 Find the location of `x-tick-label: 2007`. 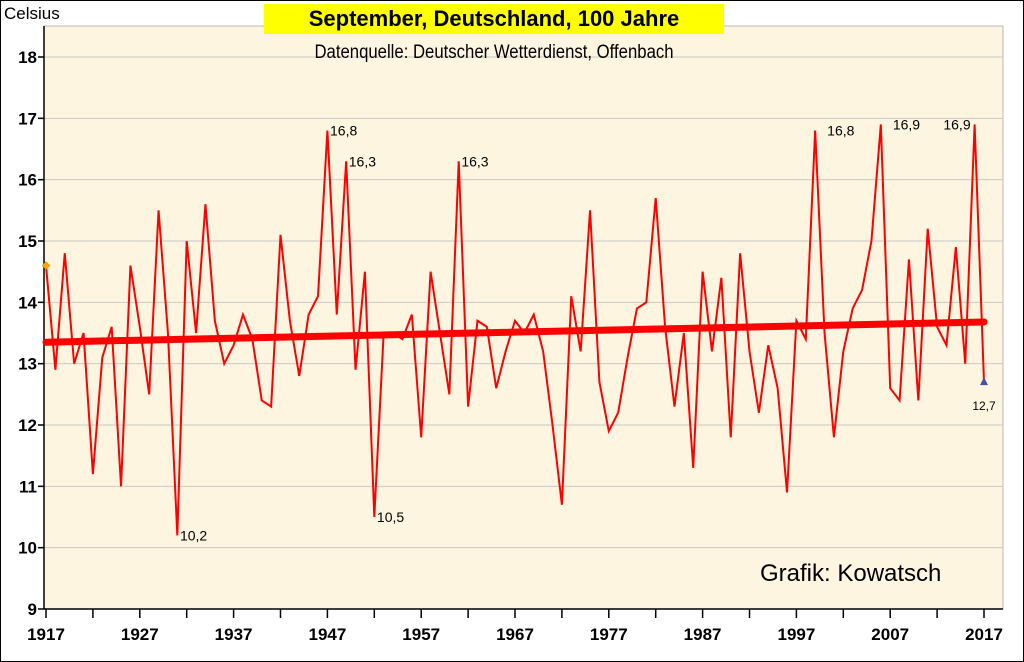

x-tick-label: 2007 is located at coordinates (890, 634).